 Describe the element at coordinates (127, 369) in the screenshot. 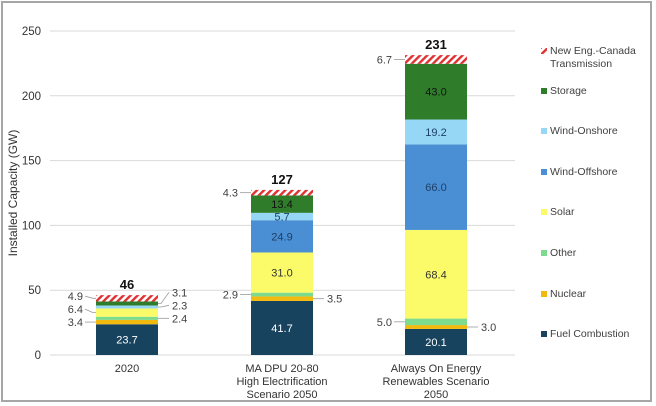

I see `x-tick-label: 2020` at that location.